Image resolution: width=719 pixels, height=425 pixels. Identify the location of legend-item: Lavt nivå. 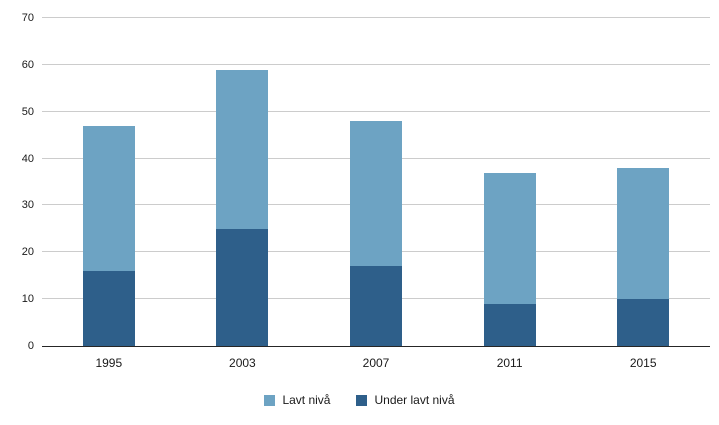
(297, 400).